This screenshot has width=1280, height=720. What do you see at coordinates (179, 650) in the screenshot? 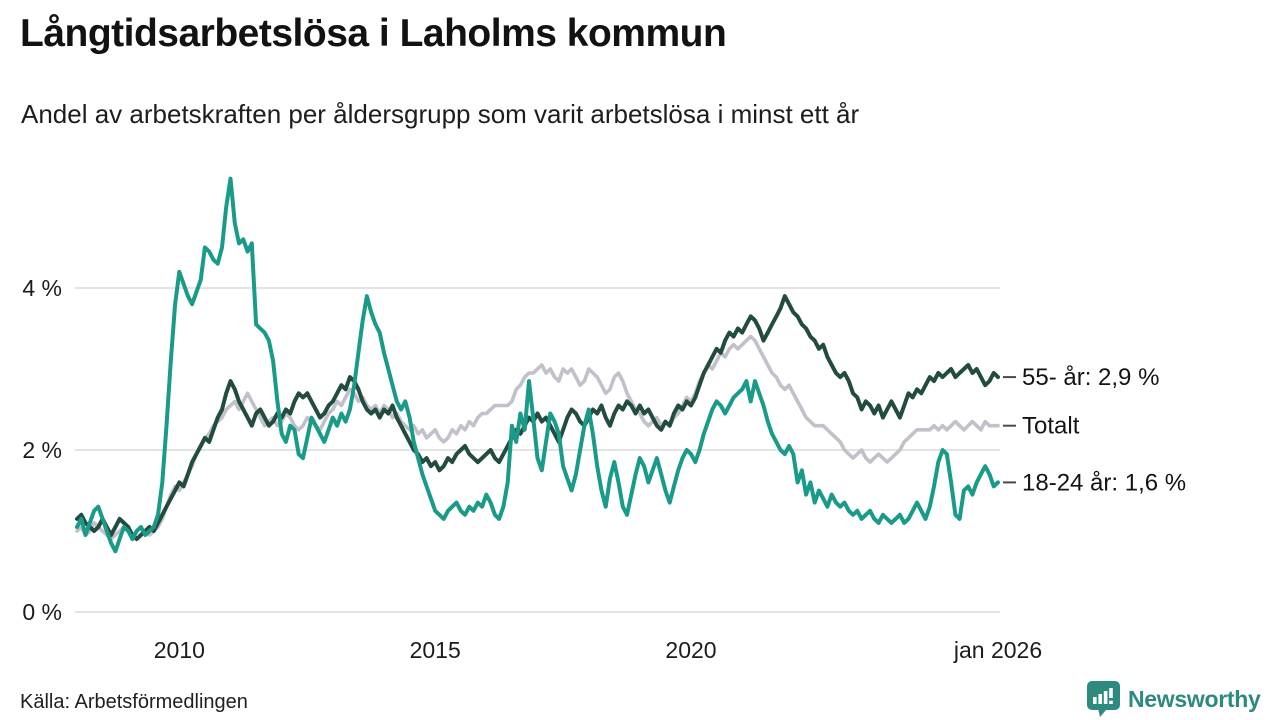
I see `x-axis-tick-label: 2010` at bounding box center [179, 650].